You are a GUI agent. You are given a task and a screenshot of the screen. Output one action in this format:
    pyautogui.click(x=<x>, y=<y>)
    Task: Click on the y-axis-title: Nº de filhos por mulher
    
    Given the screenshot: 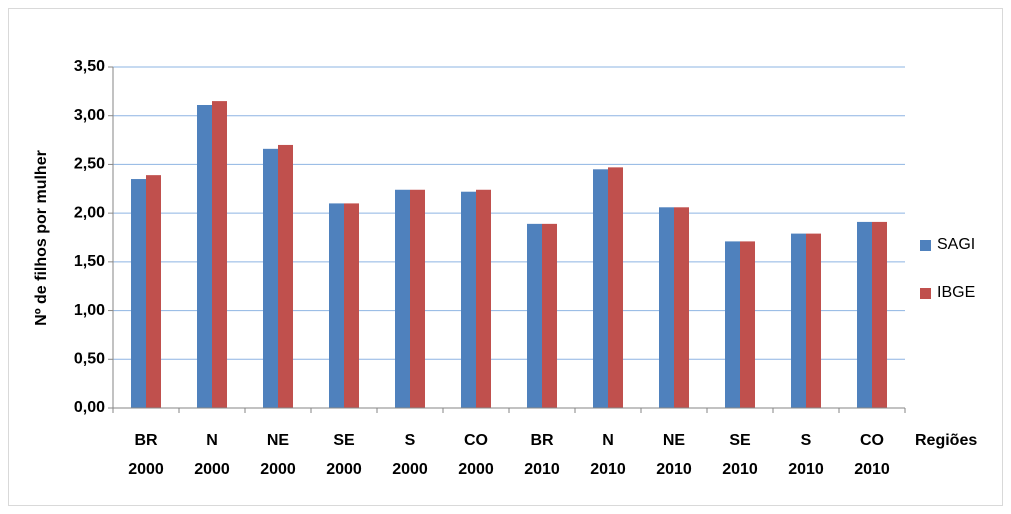 What is the action you would take?
    pyautogui.click(x=41, y=238)
    